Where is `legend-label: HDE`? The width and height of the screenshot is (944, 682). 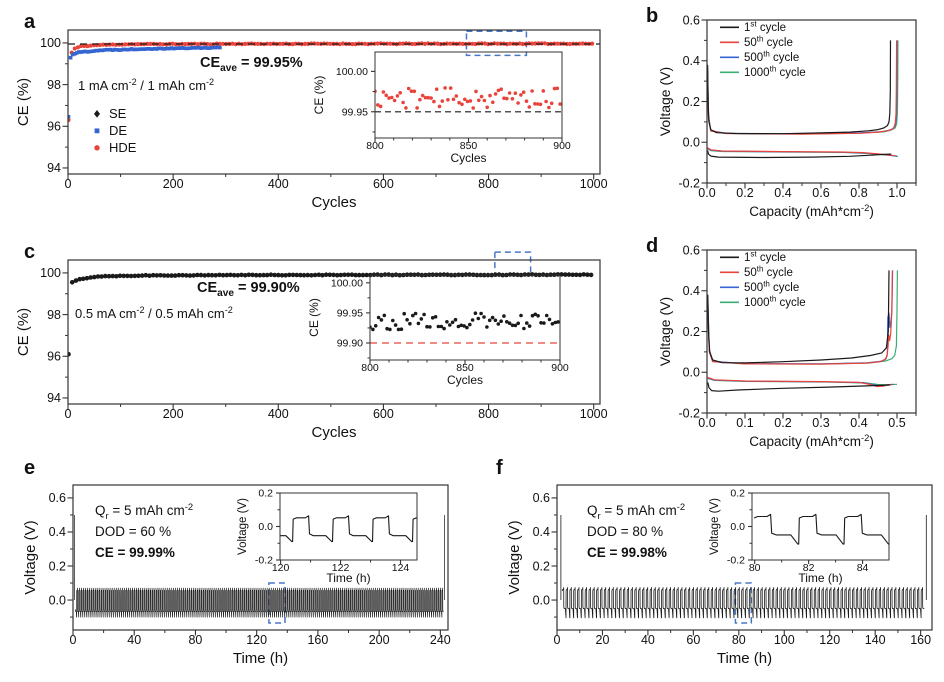
legend-label: HDE is located at coordinates (123, 147).